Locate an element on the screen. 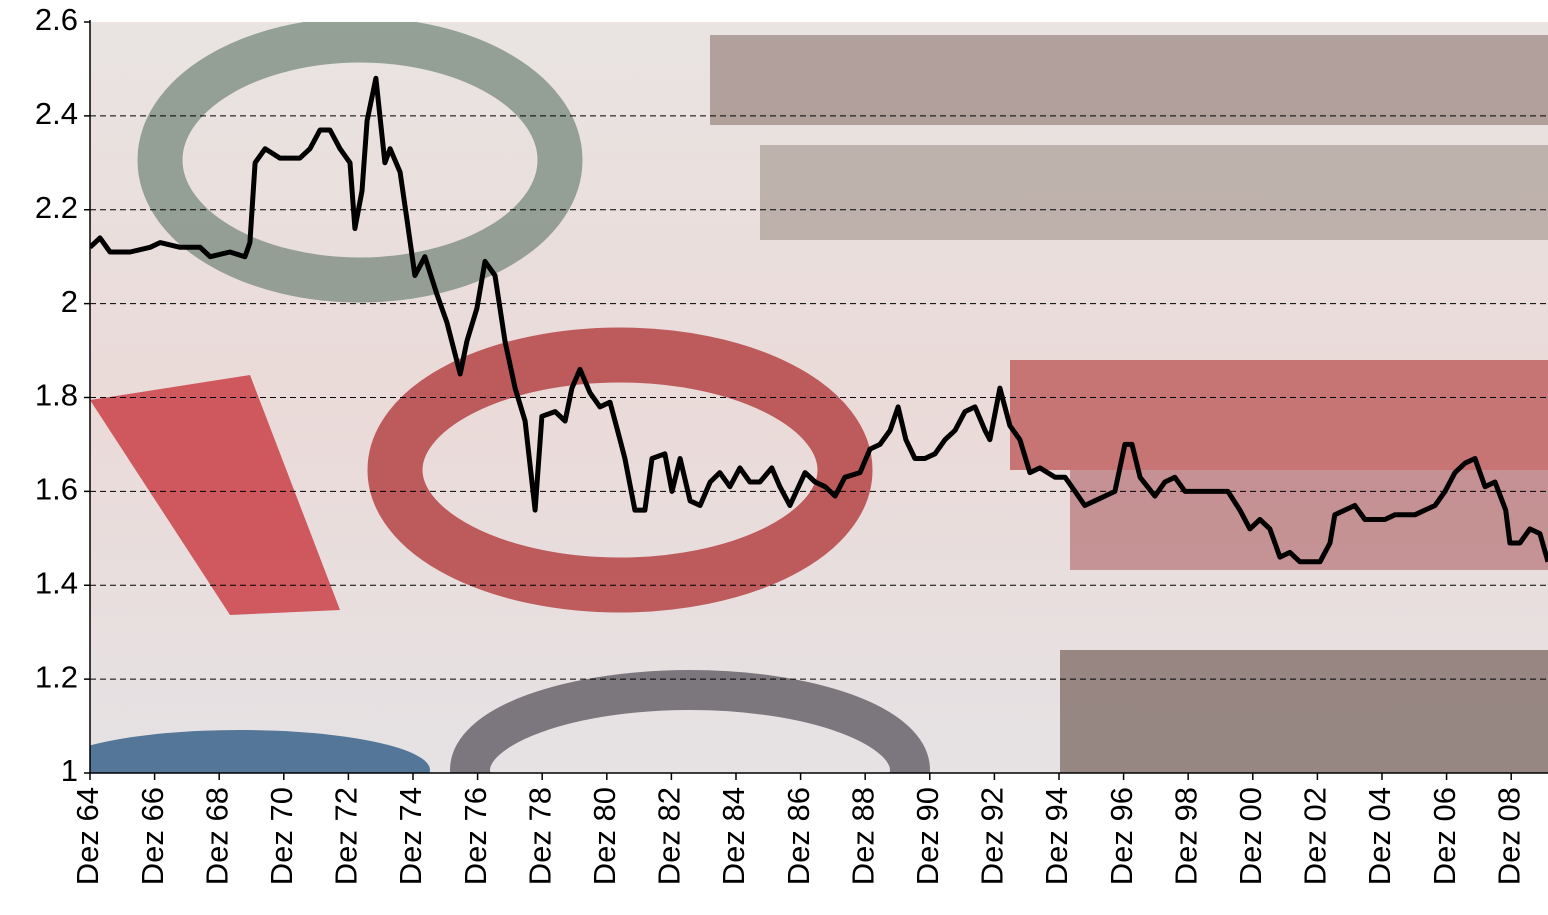  x-tick-label: Dez 96 is located at coordinates (1121, 836).